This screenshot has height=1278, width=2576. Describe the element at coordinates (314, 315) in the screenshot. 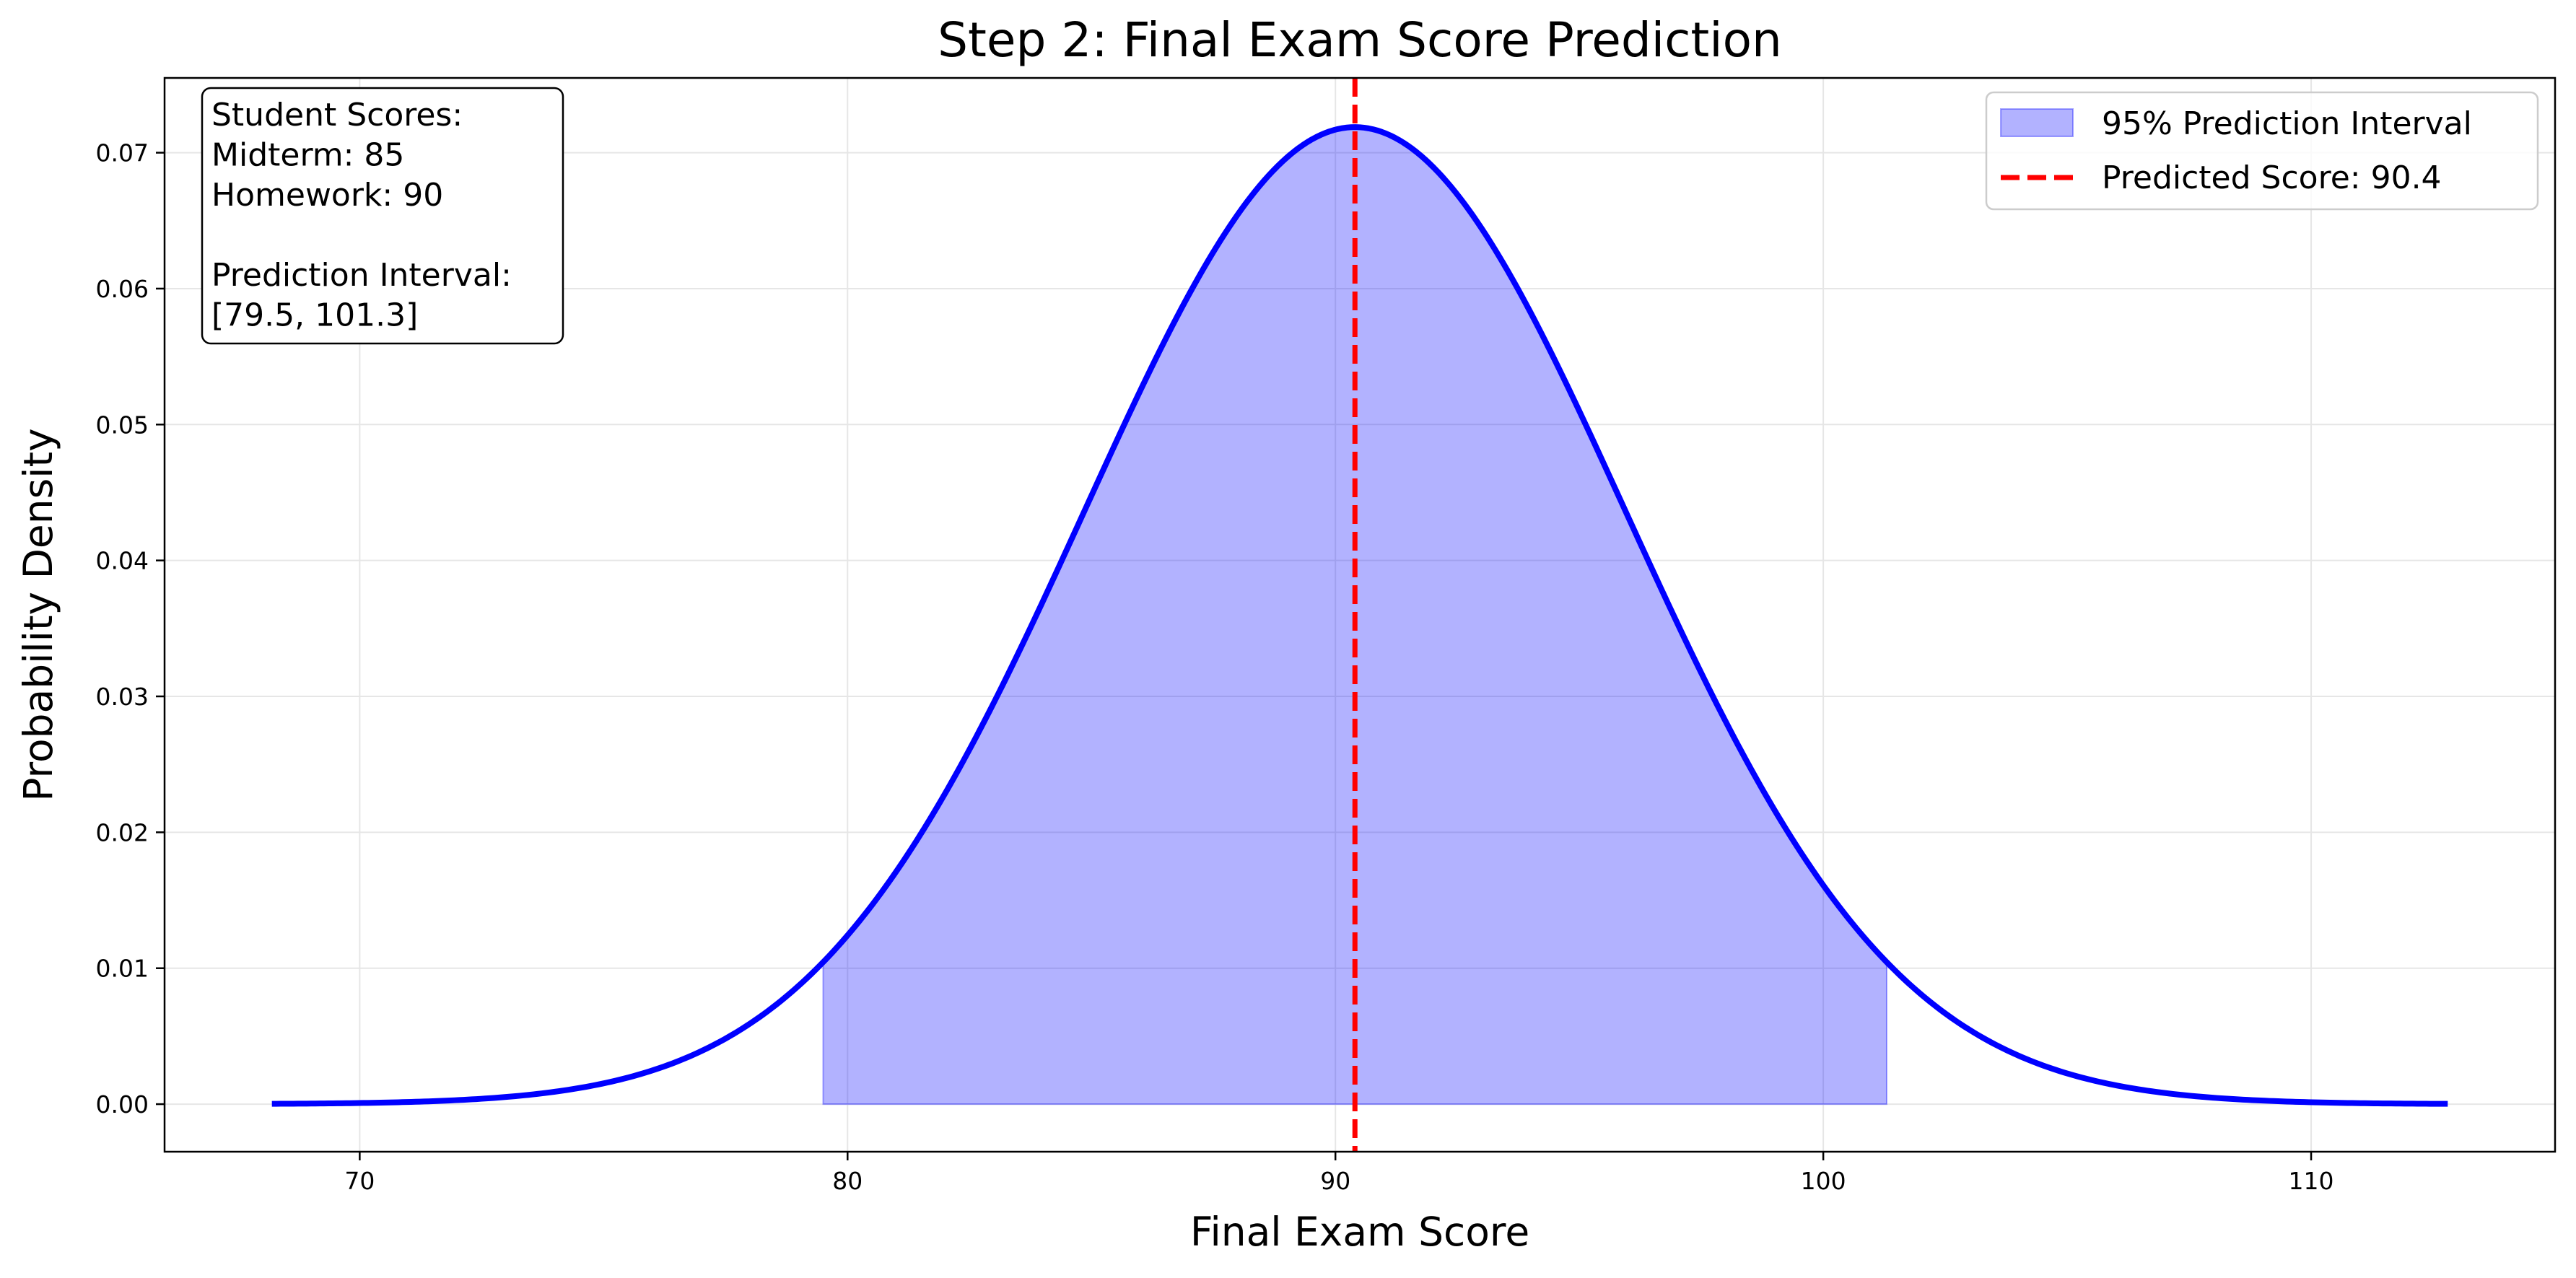

I see `info-box-line: [79.5, 101.3]` at that location.